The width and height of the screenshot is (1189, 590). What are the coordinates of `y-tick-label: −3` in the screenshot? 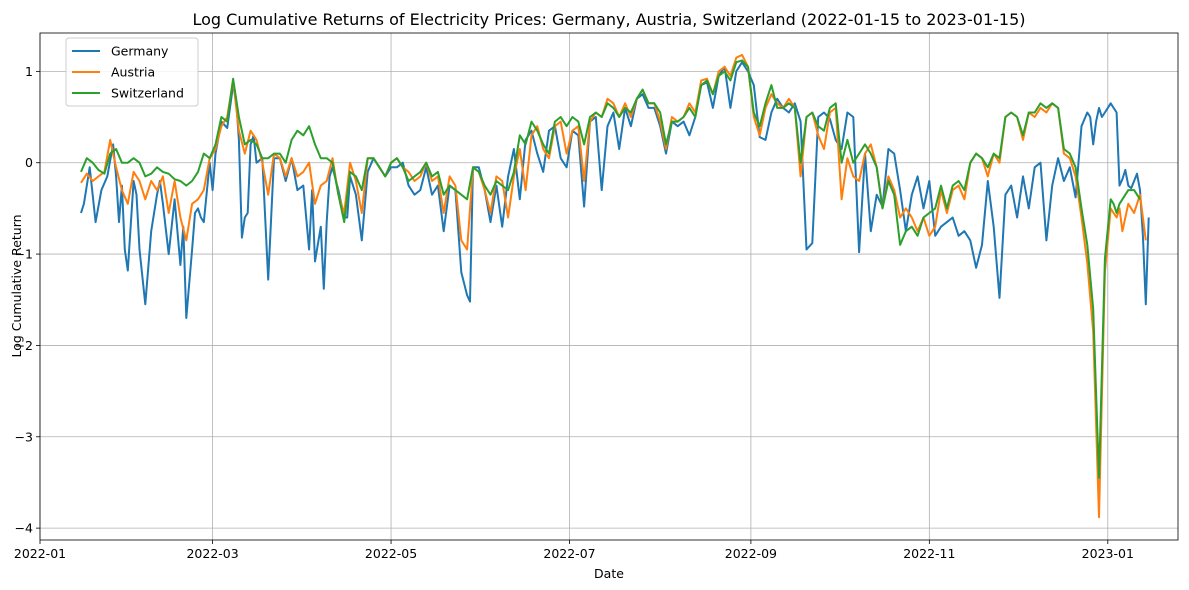 It's located at (24, 436).